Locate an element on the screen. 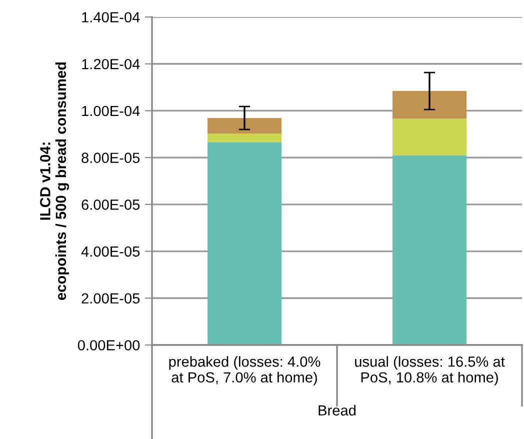 This screenshot has width=524, height=439. y-tick-label: 2.00E-05 is located at coordinates (111, 298).